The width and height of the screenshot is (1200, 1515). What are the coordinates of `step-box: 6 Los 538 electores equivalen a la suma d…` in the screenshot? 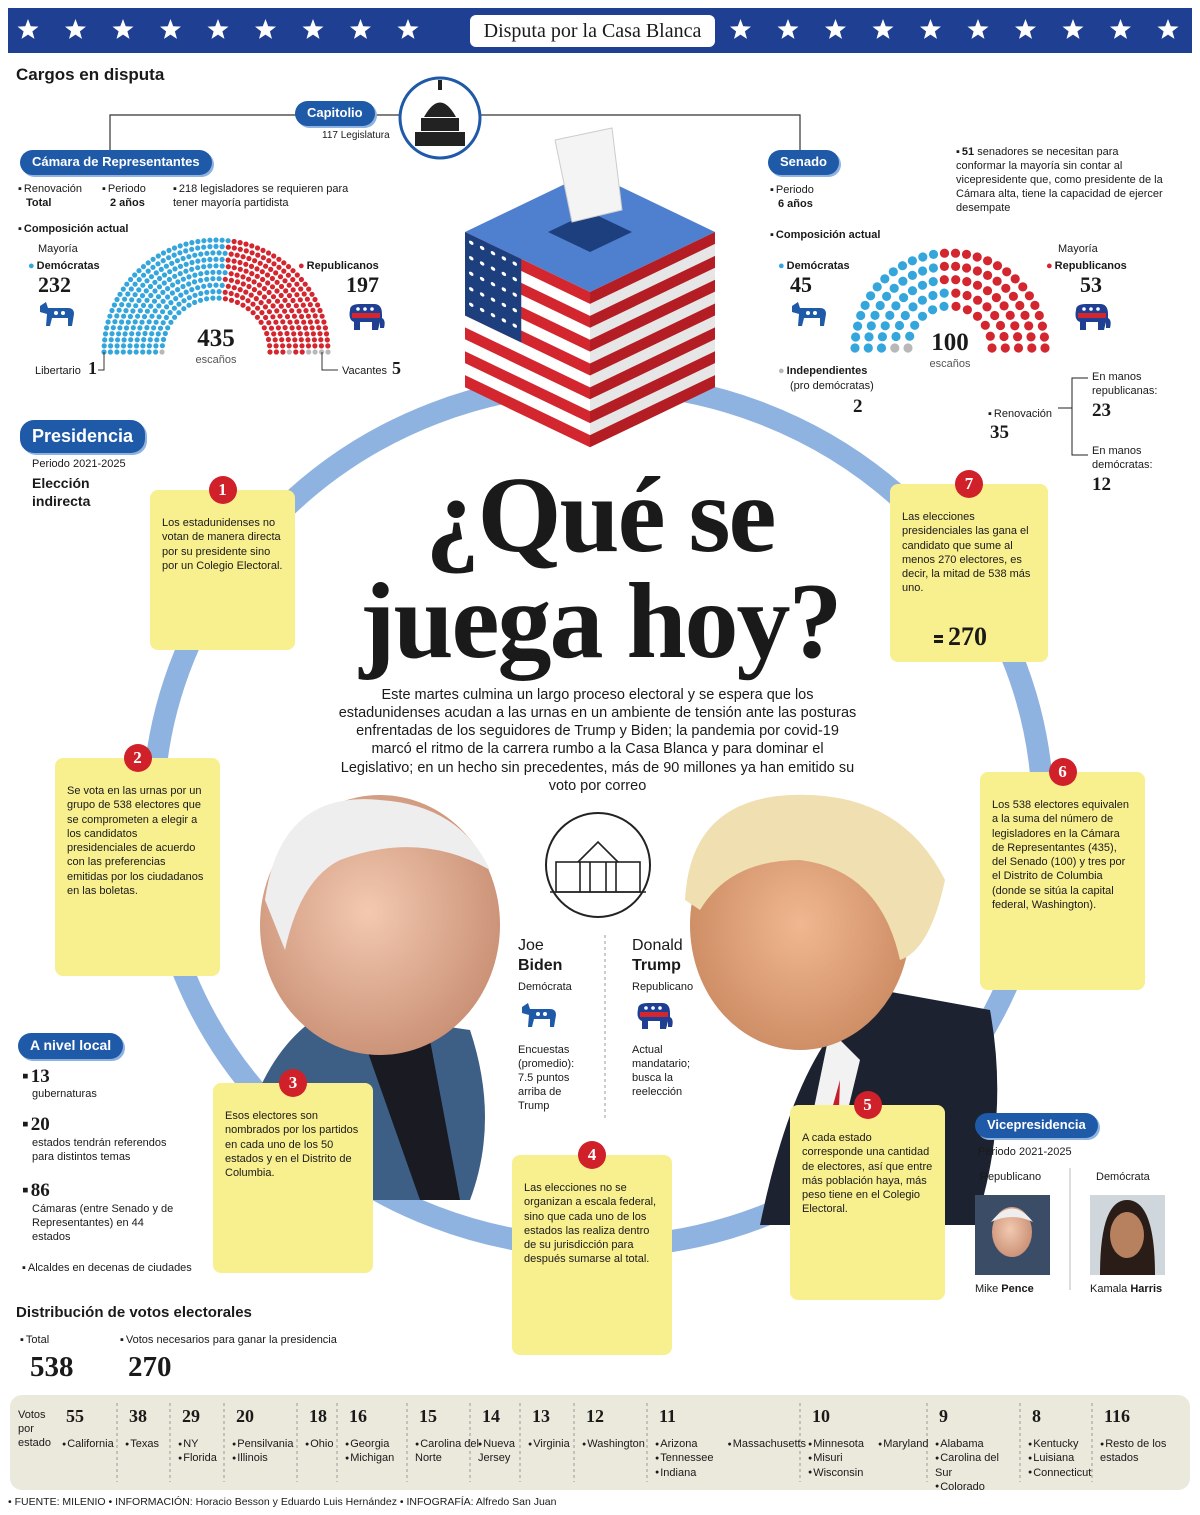 It's located at (1062, 874).